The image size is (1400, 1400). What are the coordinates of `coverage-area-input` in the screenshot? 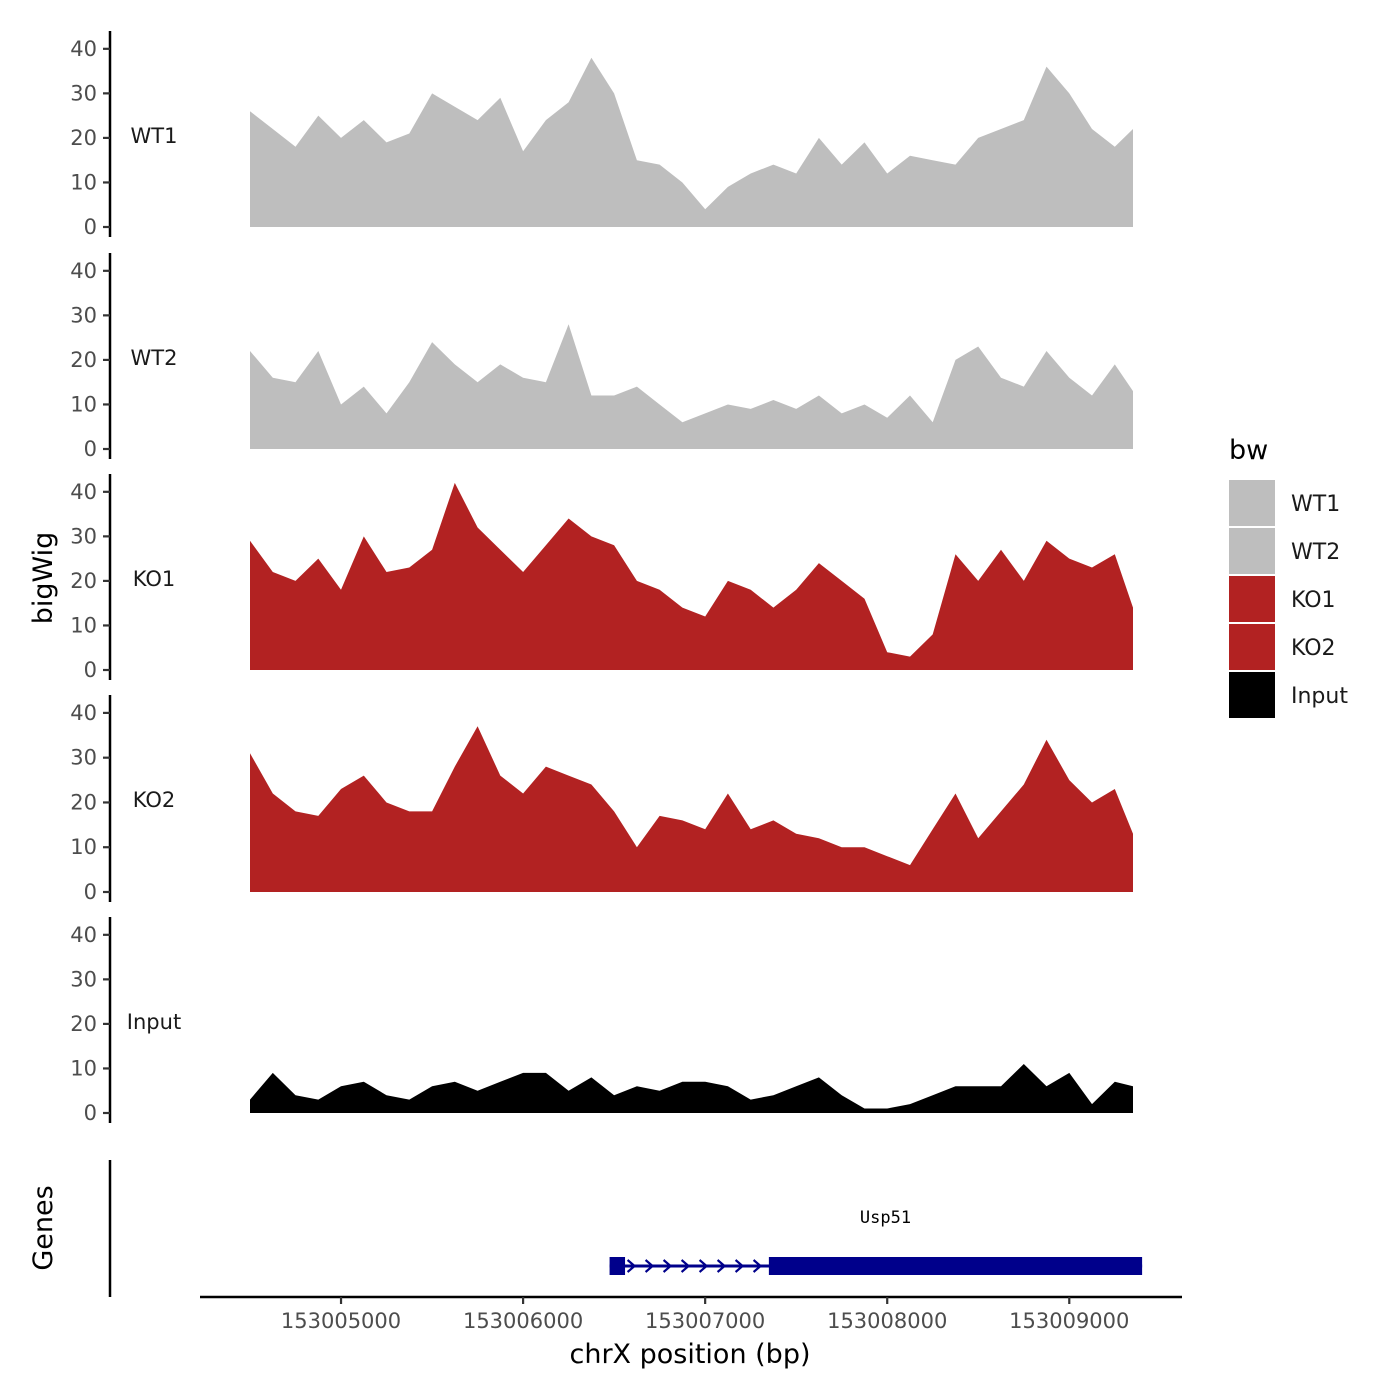 It's located at (691, 1088).